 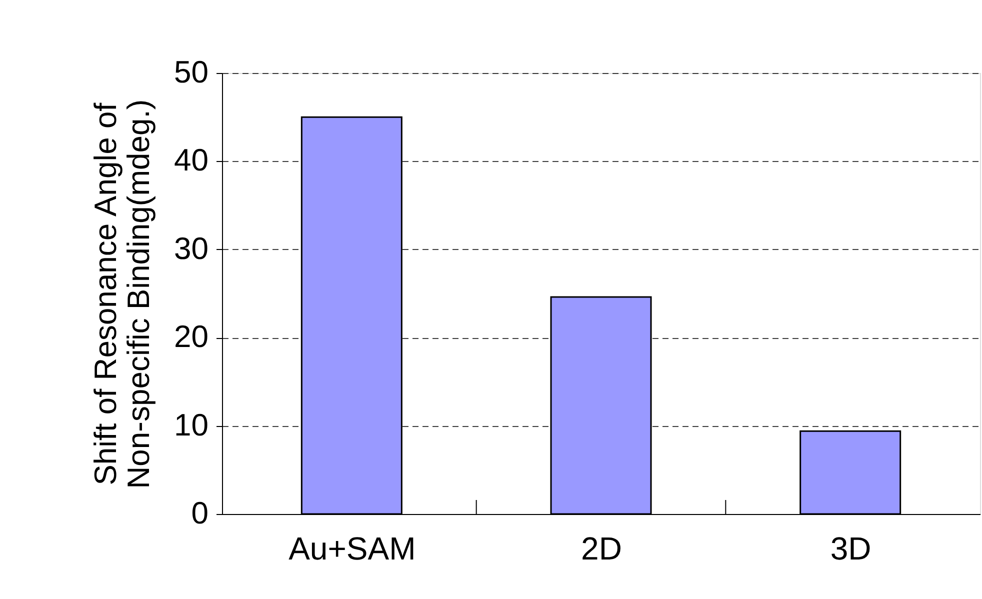 What do you see at coordinates (352, 548) in the screenshot?
I see `x-tick-label: Au+SAM` at bounding box center [352, 548].